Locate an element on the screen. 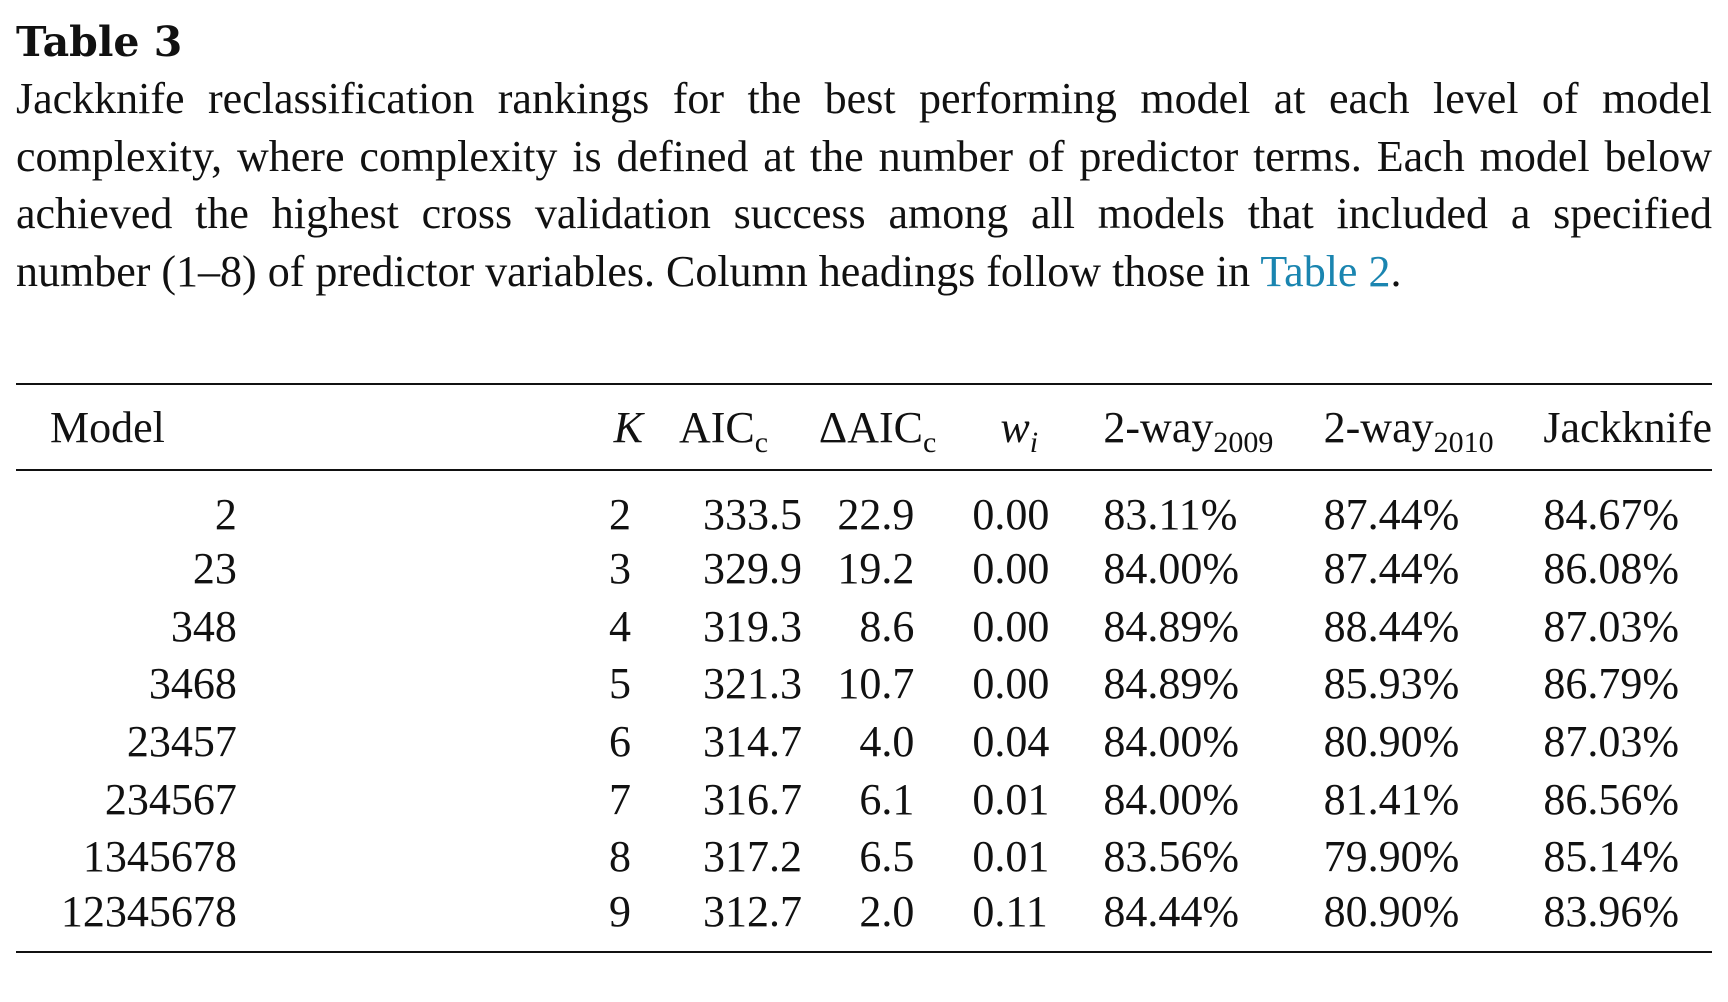  cell-aicc: 319.3 is located at coordinates (752, 626).